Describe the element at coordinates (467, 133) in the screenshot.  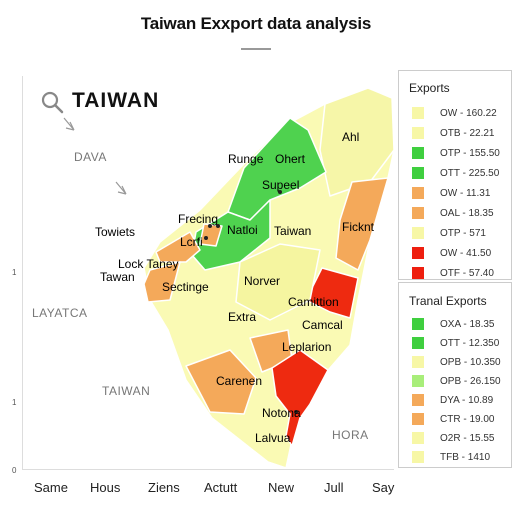
I see `legend-label: OTB - 22.21` at that location.